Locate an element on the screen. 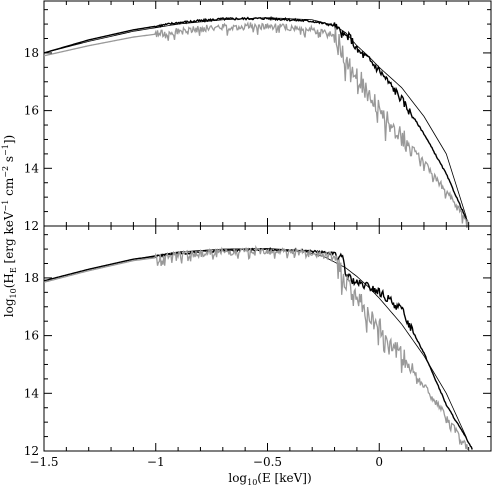  y-axis-label-subscript-e: E is located at coordinates (13, 270).